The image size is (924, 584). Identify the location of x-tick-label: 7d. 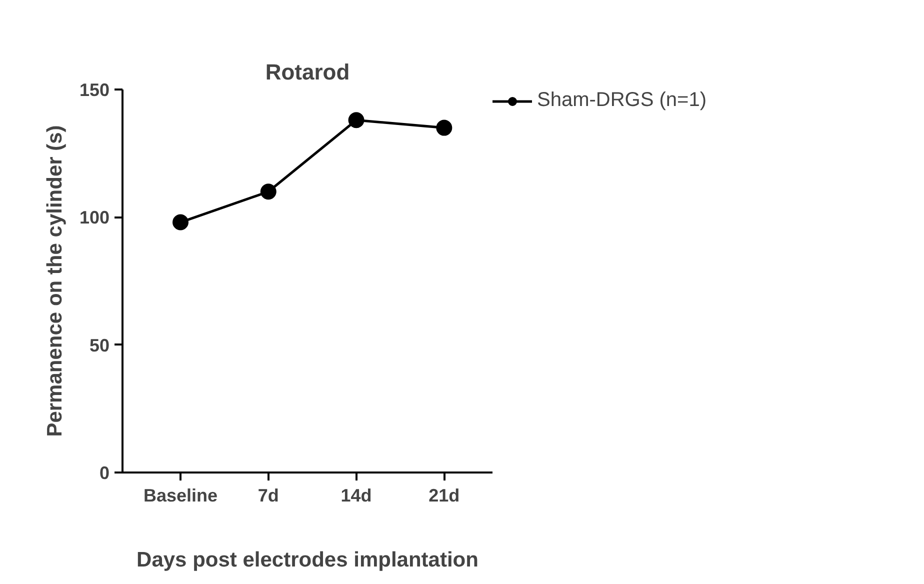
(268, 496).